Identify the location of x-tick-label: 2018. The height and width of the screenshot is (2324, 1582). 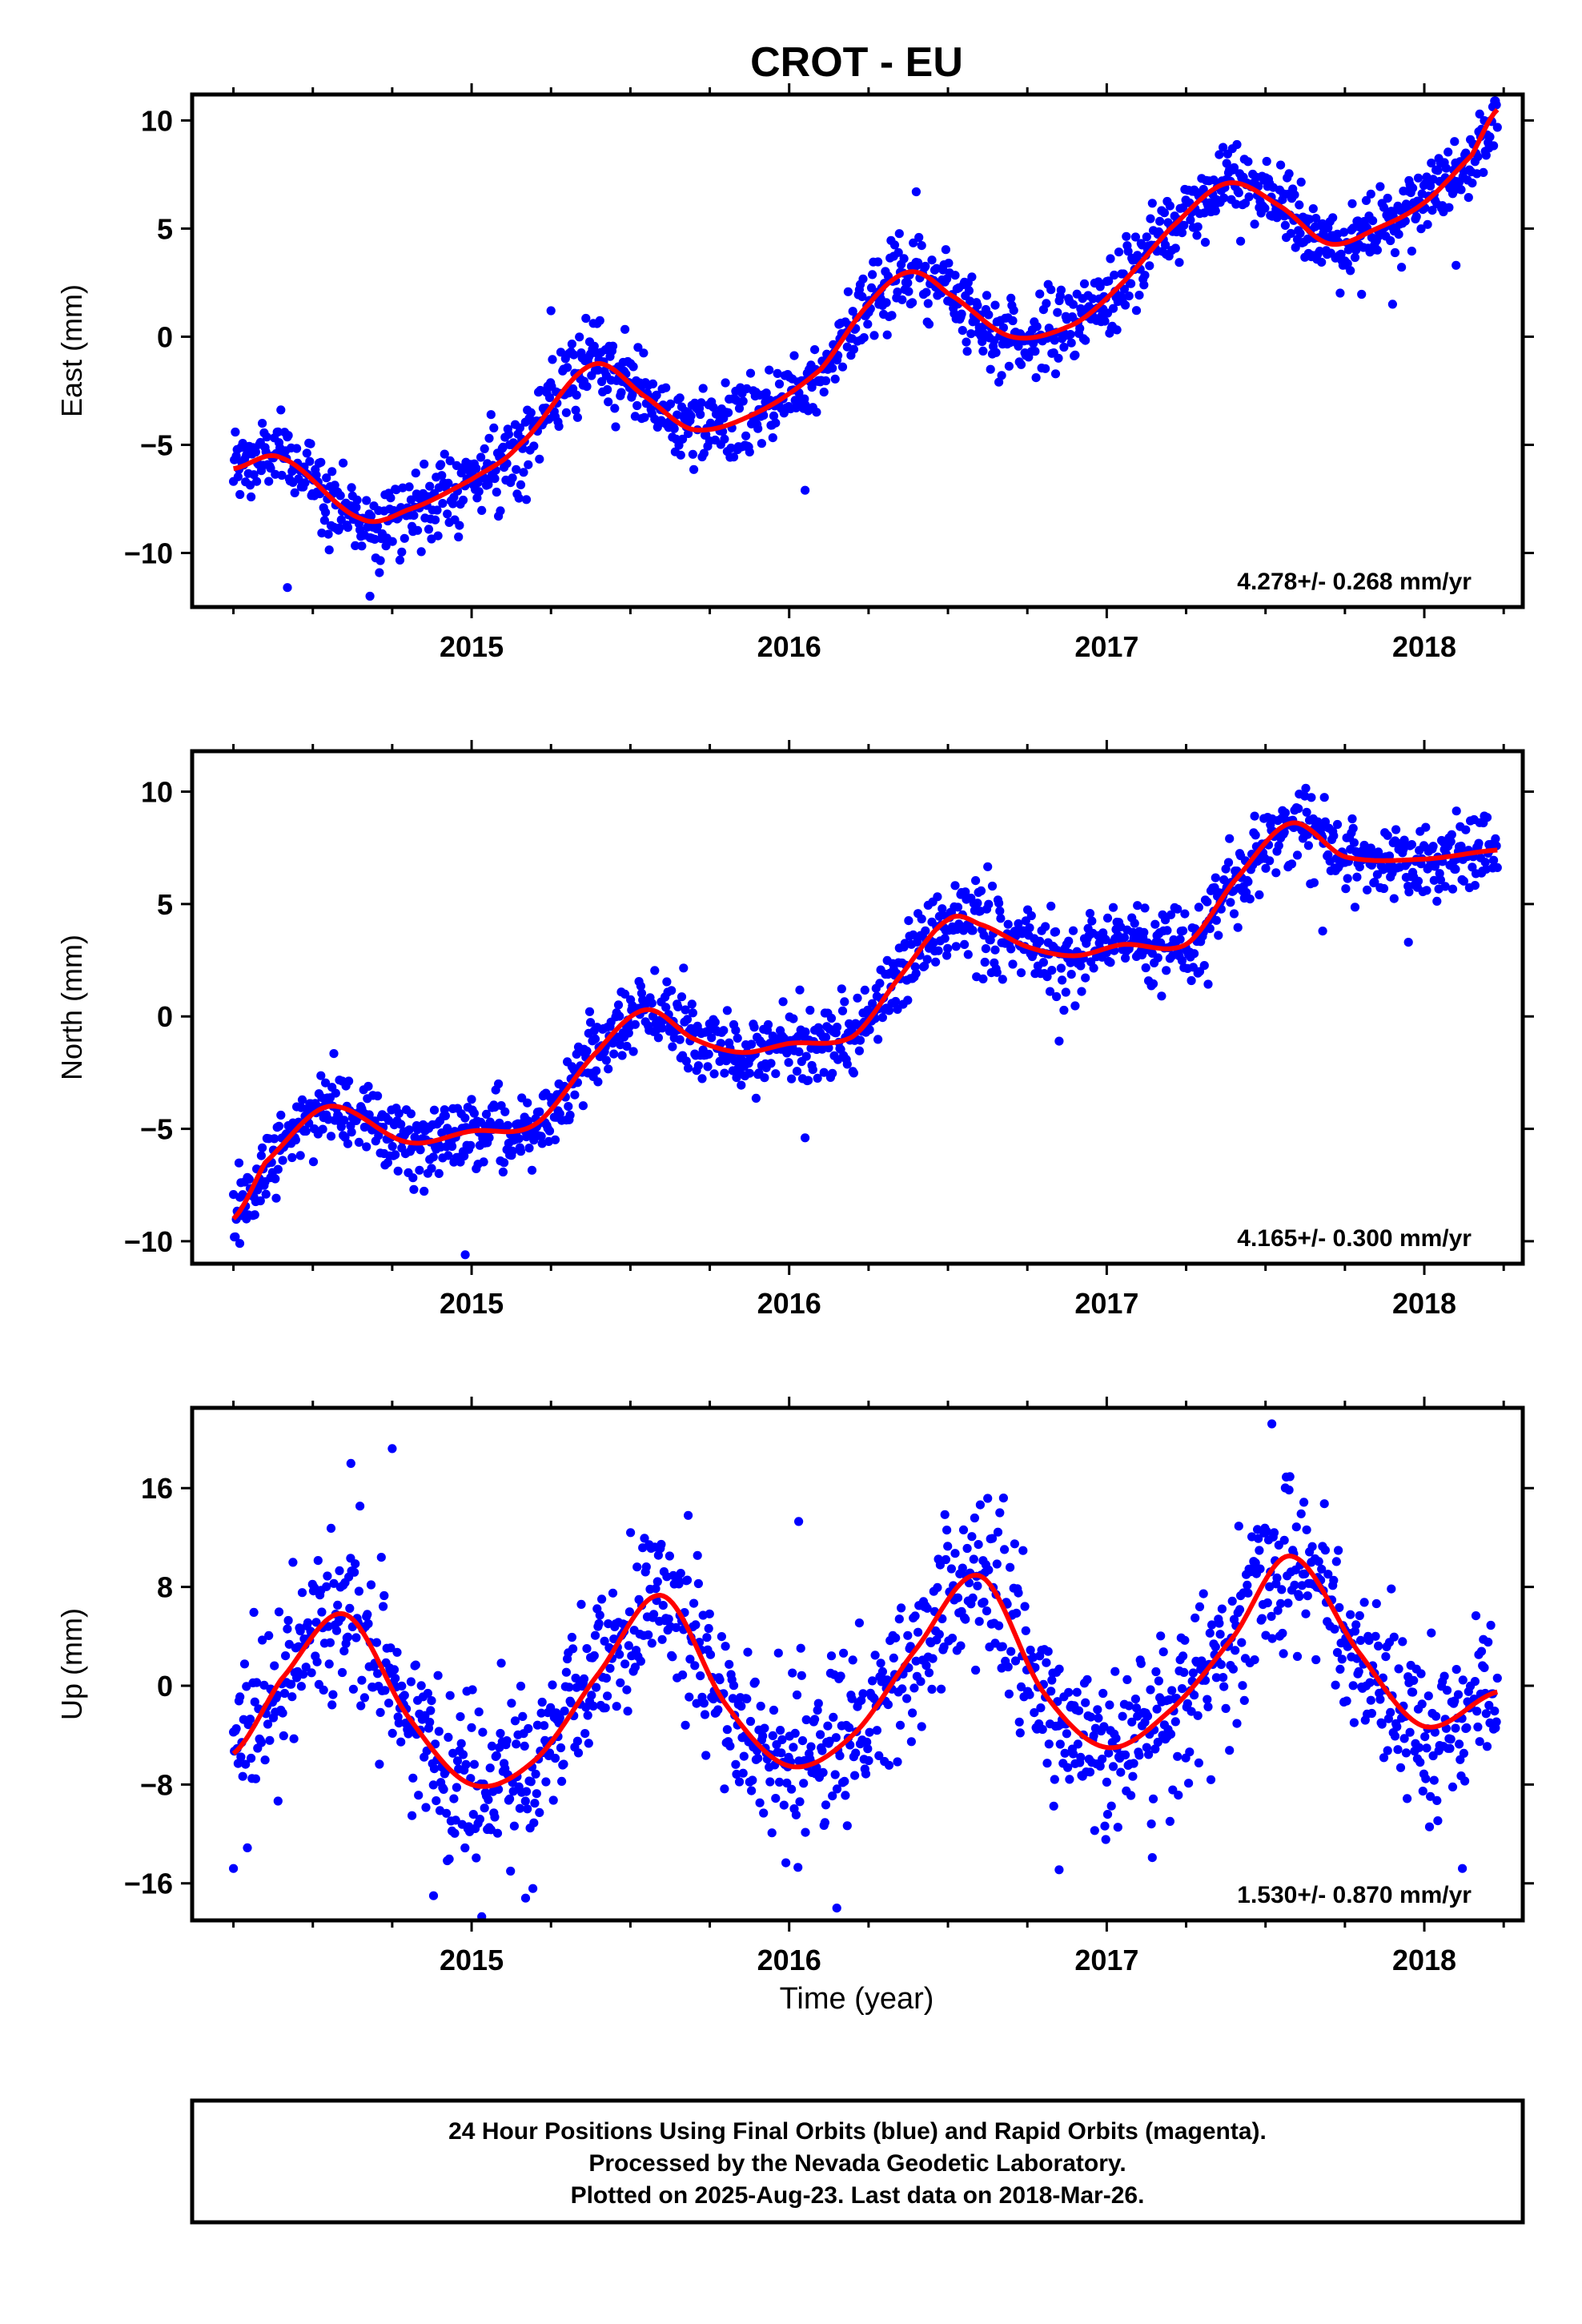
(1424, 1960).